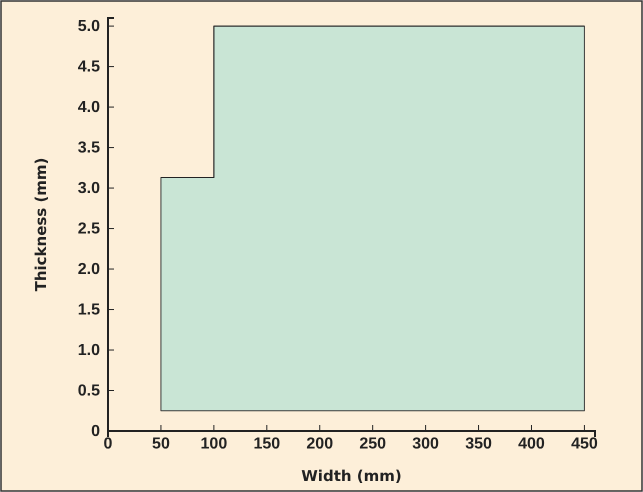  What do you see at coordinates (89, 67) in the screenshot?
I see `y-tick-label: 4.5` at bounding box center [89, 67].